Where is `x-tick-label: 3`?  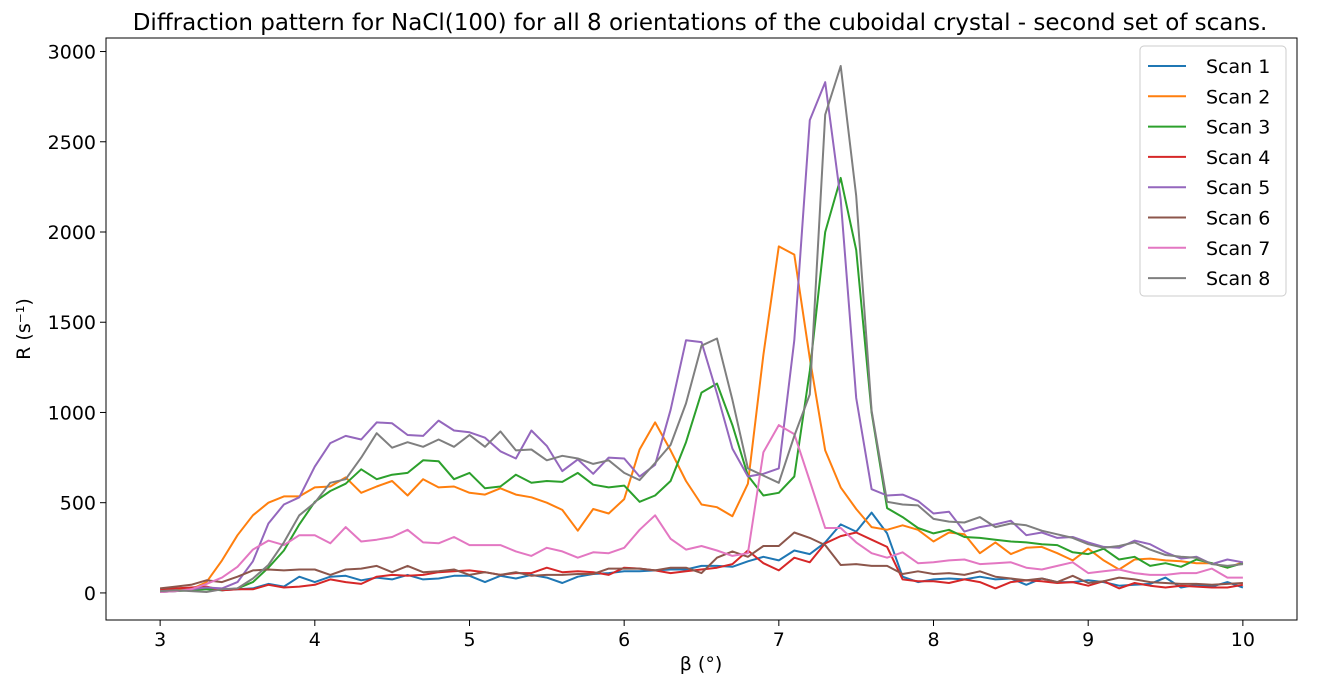 x-tick-label: 3 is located at coordinates (160, 640).